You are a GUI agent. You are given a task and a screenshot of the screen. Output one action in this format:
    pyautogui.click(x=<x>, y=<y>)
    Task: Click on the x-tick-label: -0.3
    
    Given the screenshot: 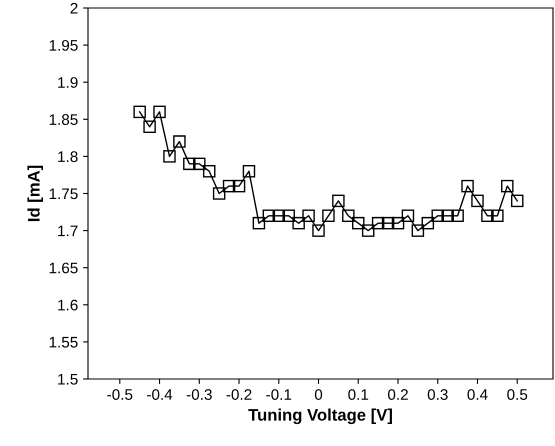 What is the action you would take?
    pyautogui.click(x=199, y=394)
    